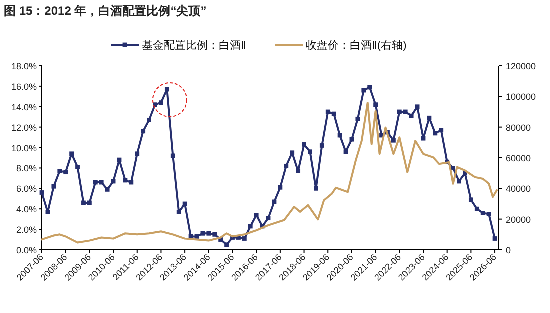 This screenshot has height=313, width=550. I want to click on y2-tick-label: 0, so click(509, 251).